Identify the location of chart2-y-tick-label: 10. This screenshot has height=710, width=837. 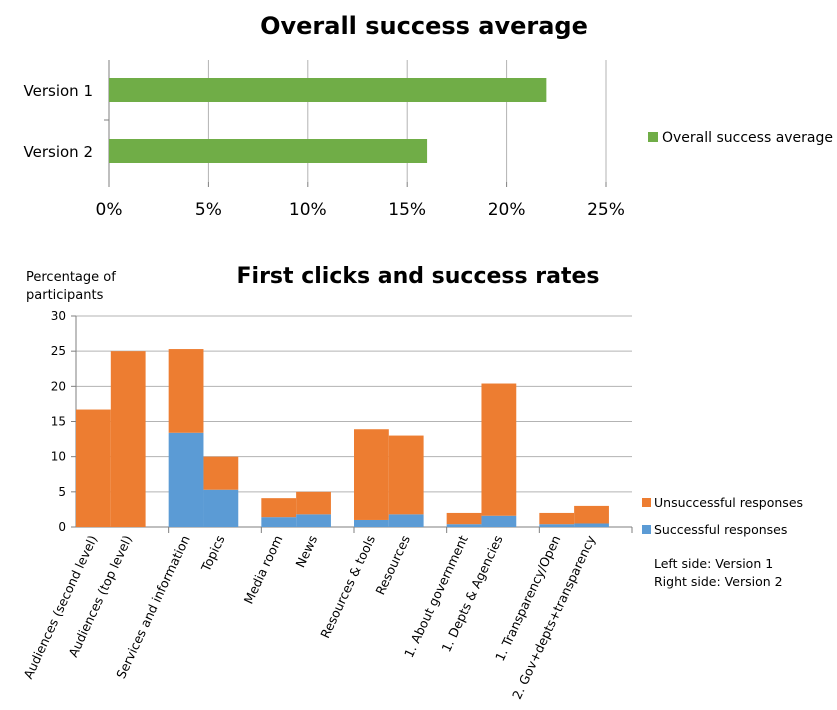
(58, 457).